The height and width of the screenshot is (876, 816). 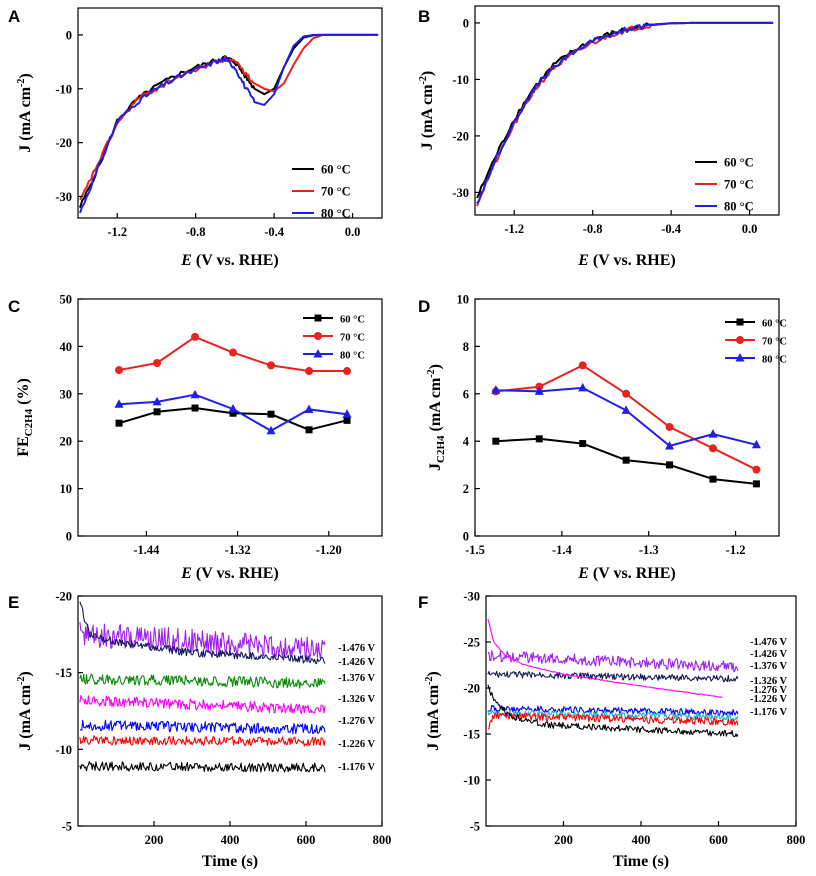 What do you see at coordinates (117, 232) in the screenshot?
I see `x-tick-label: -1.2` at bounding box center [117, 232].